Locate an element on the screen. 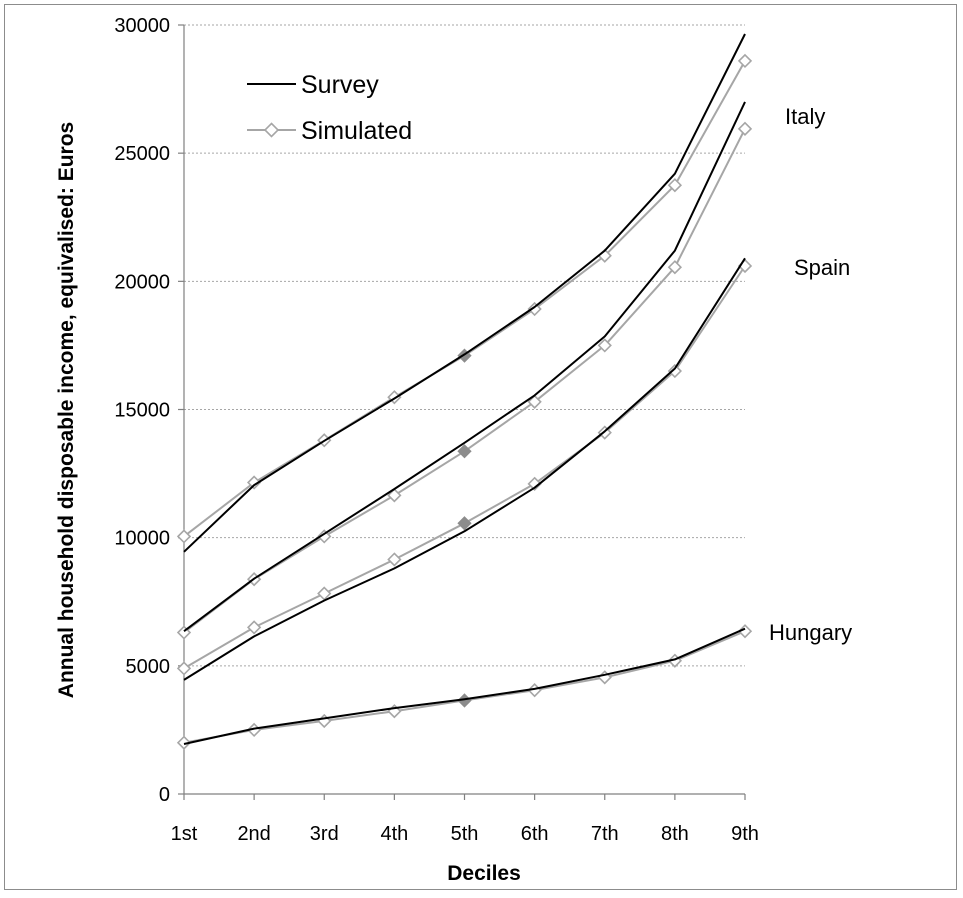  label-hungary: Hungary is located at coordinates (810, 632).